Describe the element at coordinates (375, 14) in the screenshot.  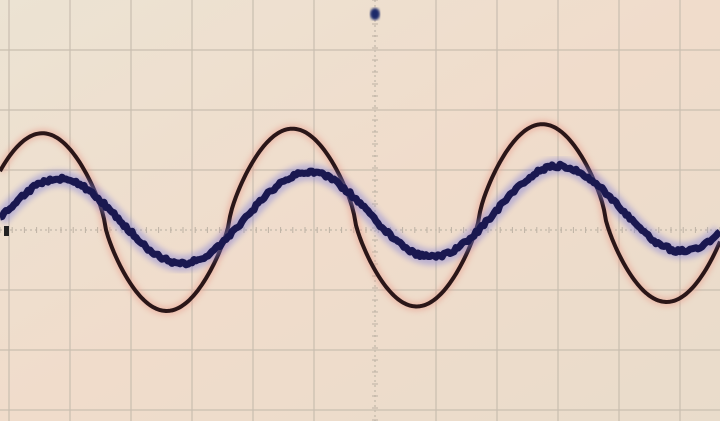
I see `trigger-marker` at that location.